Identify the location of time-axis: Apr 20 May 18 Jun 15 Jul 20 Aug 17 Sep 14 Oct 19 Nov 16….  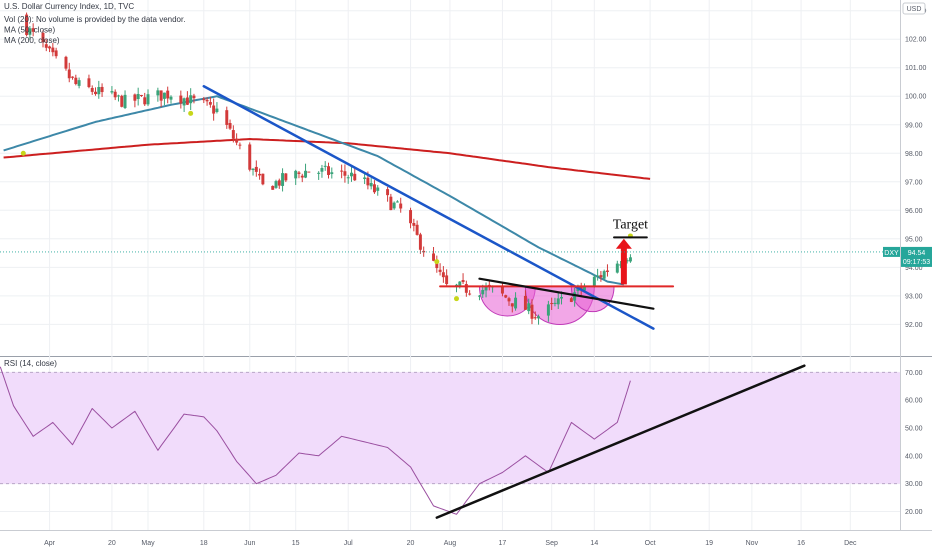
(450, 543).